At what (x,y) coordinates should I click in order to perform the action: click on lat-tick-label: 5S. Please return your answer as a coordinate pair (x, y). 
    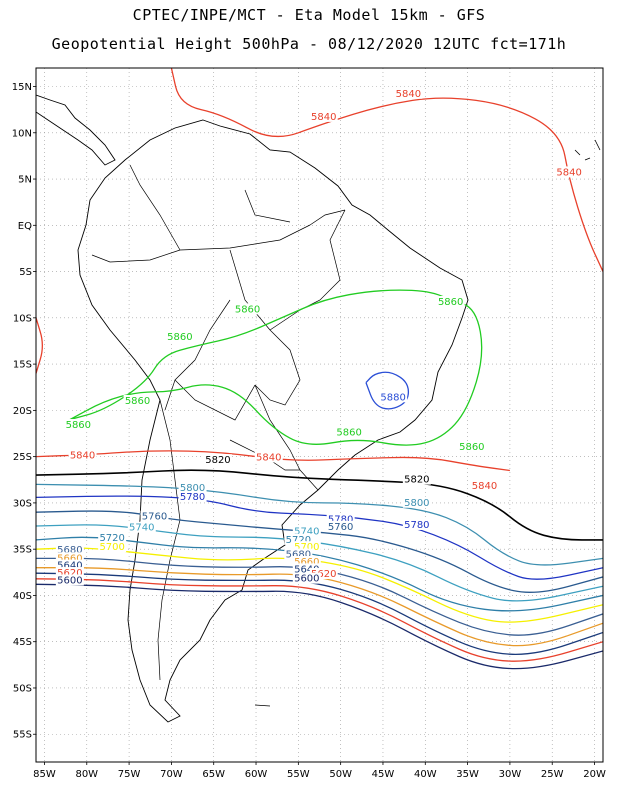
    Looking at the image, I should click on (25, 272).